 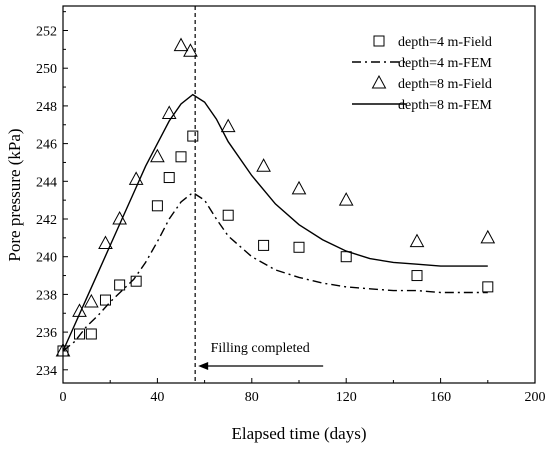 I want to click on x-tick-label: 120, so click(x=346, y=397).